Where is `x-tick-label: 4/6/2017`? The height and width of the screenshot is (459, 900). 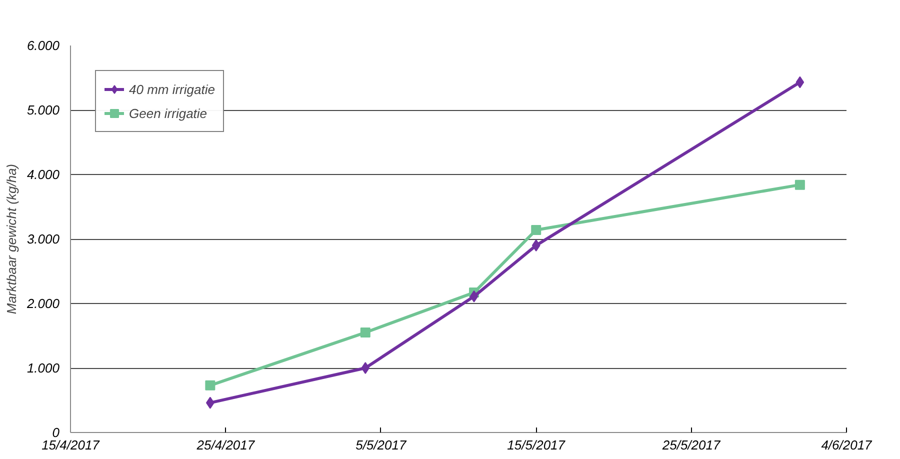 x-tick-label: 4/6/2017 is located at coordinates (847, 445).